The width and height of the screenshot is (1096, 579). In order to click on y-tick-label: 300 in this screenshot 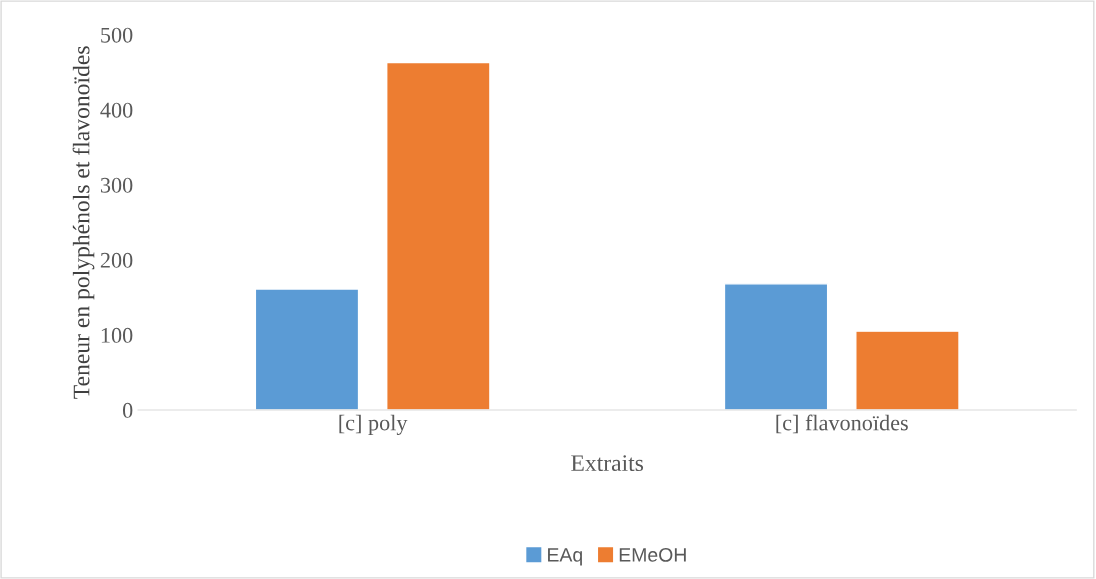, I will do `click(116, 185)`.